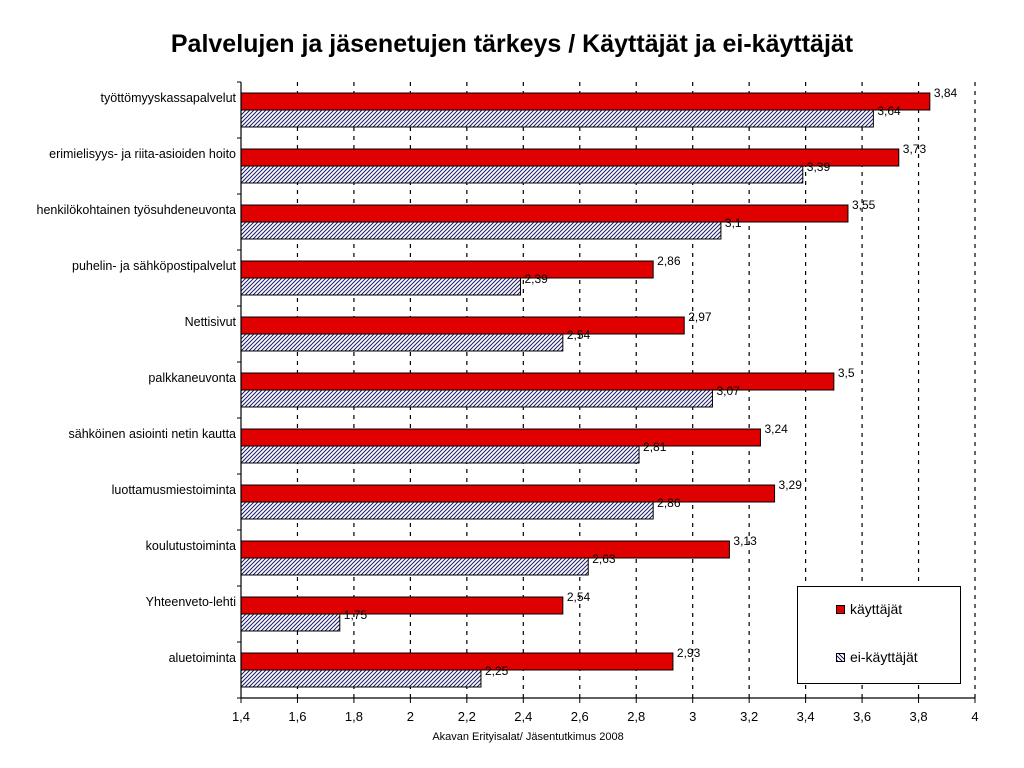 This screenshot has width=1024, height=768. Describe the element at coordinates (669, 503) in the screenshot. I see `data-label-ei-kayttajat: 2,86` at that location.